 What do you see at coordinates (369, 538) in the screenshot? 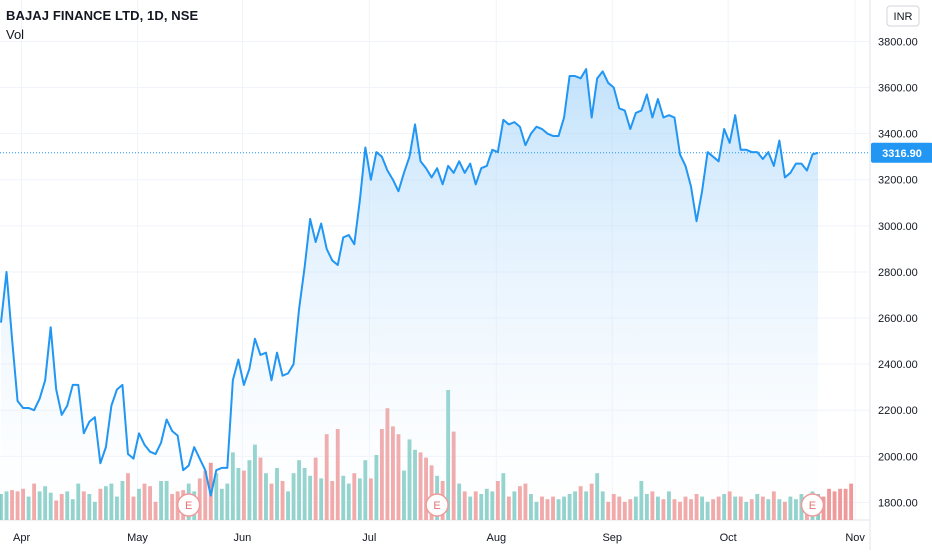
I see `x-tick-label: Jul` at bounding box center [369, 538].